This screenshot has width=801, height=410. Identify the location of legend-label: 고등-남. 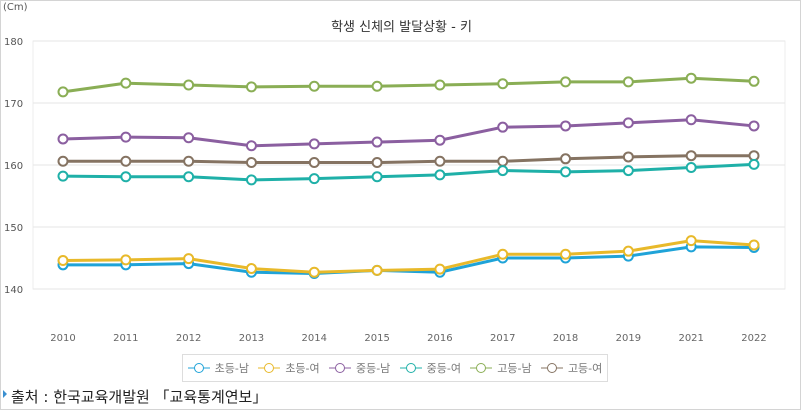
(514, 368).